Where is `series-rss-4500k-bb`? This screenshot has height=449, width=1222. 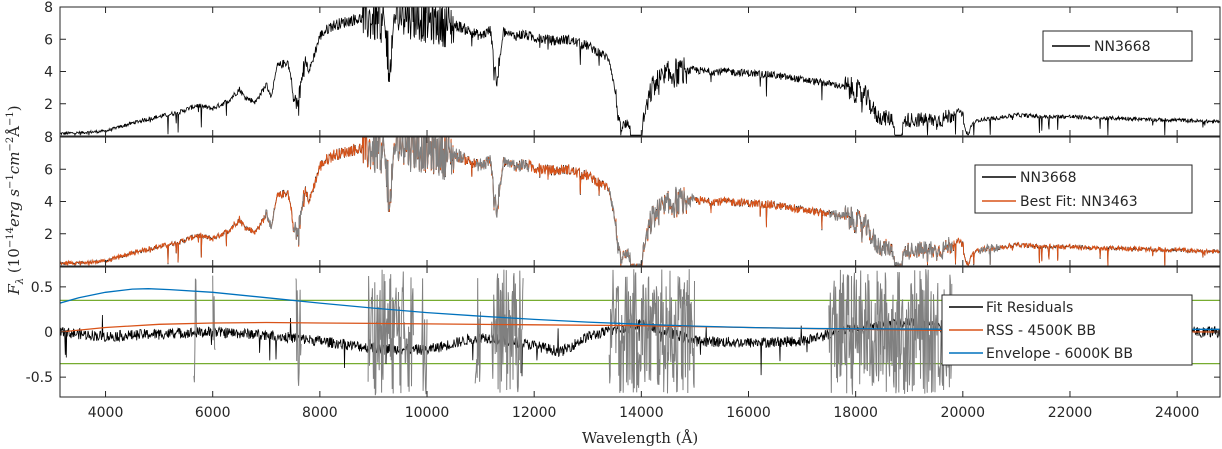
series-rss-4500k-bb is located at coordinates (640, 327).